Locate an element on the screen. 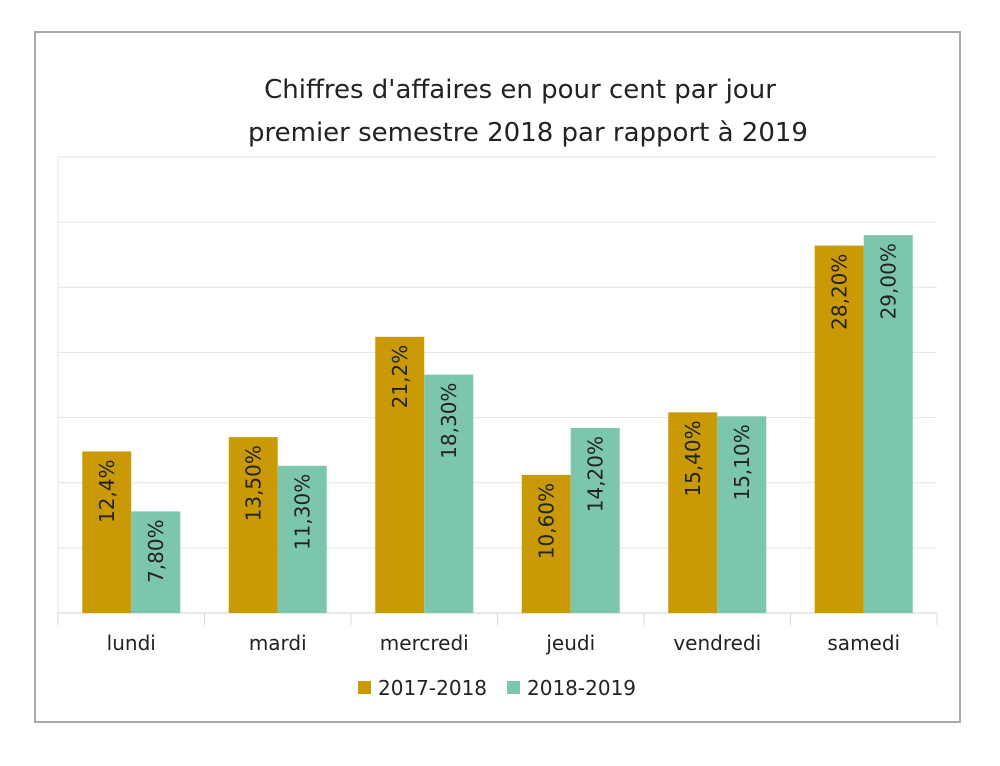 Image resolution: width=1000 pixels, height=766 pixels. x-tick-label: vendredi is located at coordinates (717, 643).